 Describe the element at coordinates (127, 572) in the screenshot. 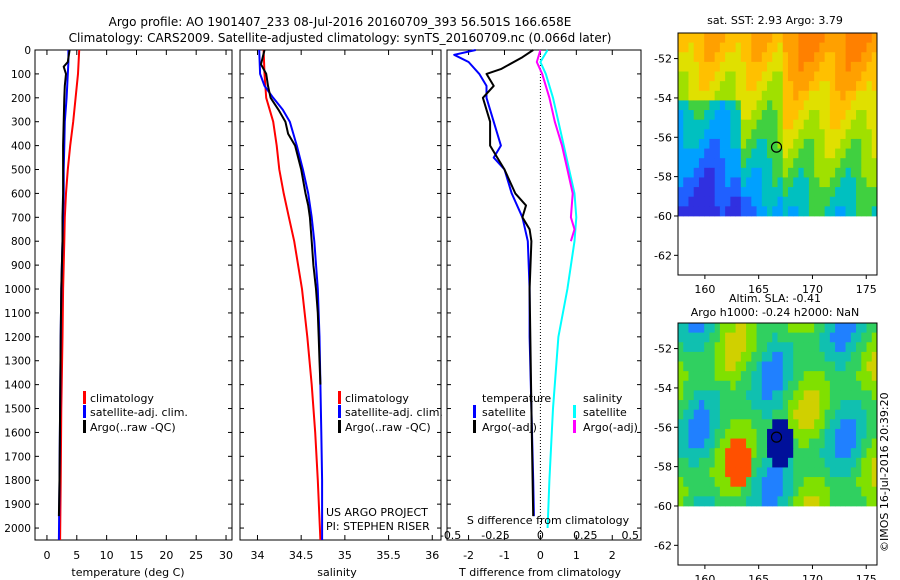

I see `temperature-axis-label: temperature (deg C)` at that location.